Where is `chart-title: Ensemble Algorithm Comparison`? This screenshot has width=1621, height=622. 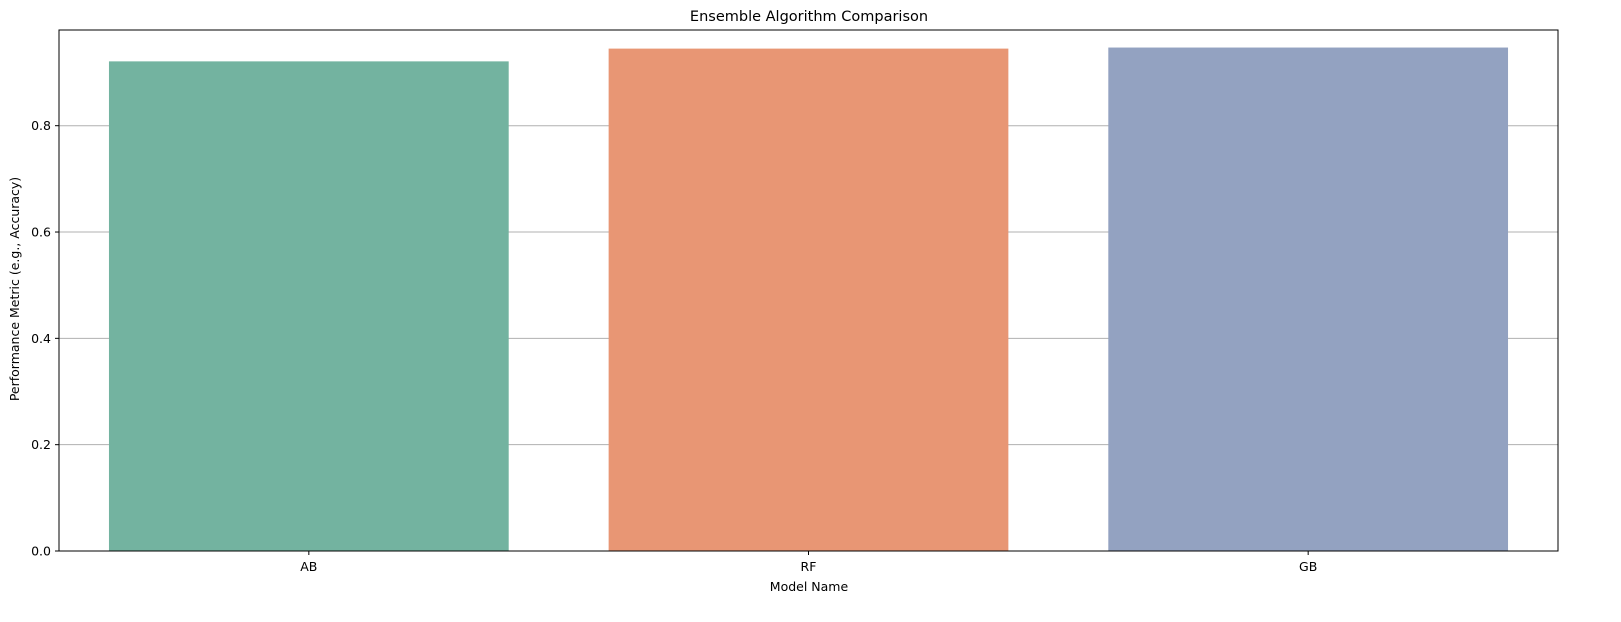 chart-title: Ensemble Algorithm Comparison is located at coordinates (809, 17).